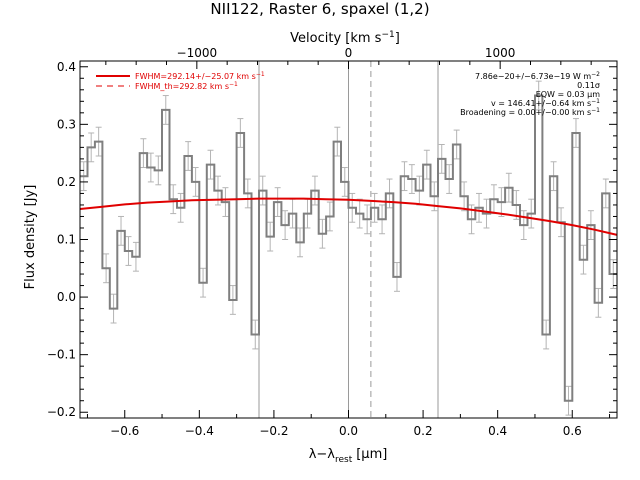  What do you see at coordinates (199, 431) in the screenshot?
I see `x-tick-label: −0.4` at bounding box center [199, 431].